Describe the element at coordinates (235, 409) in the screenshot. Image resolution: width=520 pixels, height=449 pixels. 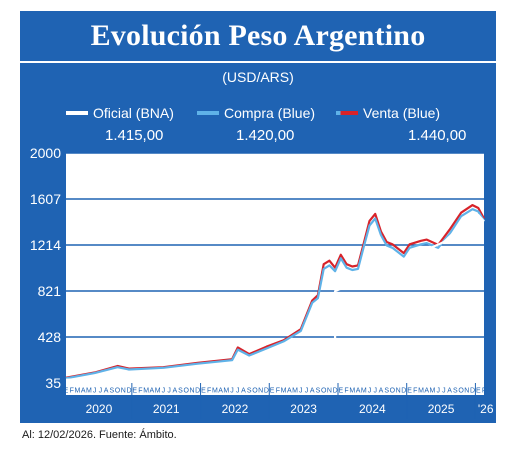
I see `year-label: 2022` at that location.